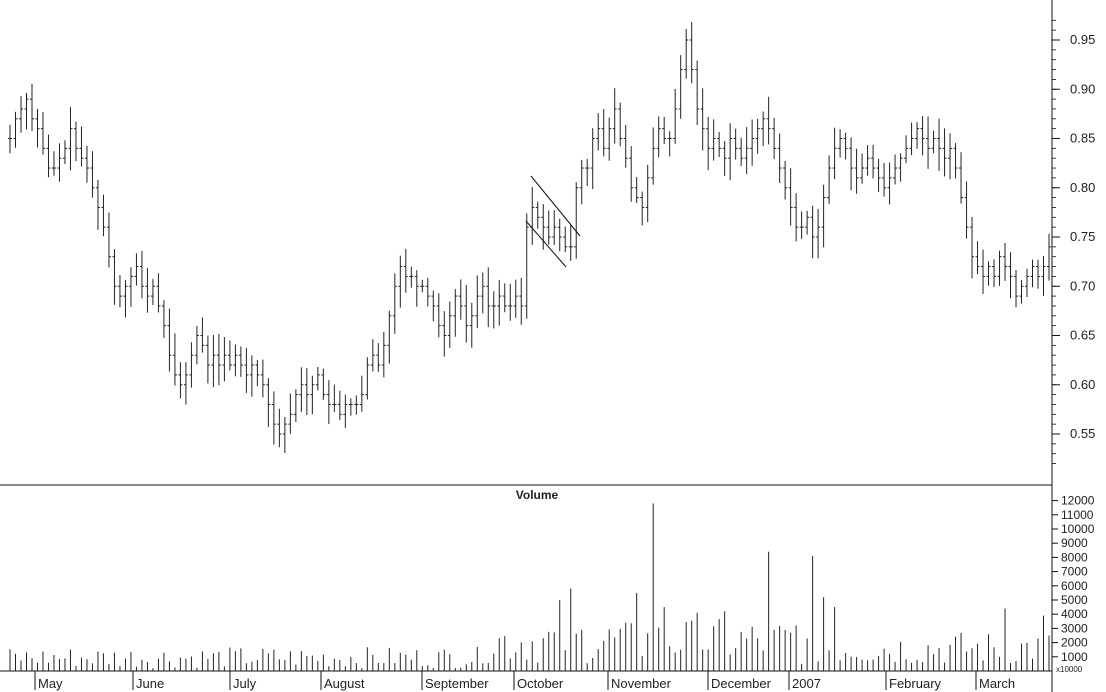 This screenshot has width=1106, height=692. What do you see at coordinates (1078, 501) in the screenshot?
I see `volume-tick-label: 12000` at bounding box center [1078, 501].